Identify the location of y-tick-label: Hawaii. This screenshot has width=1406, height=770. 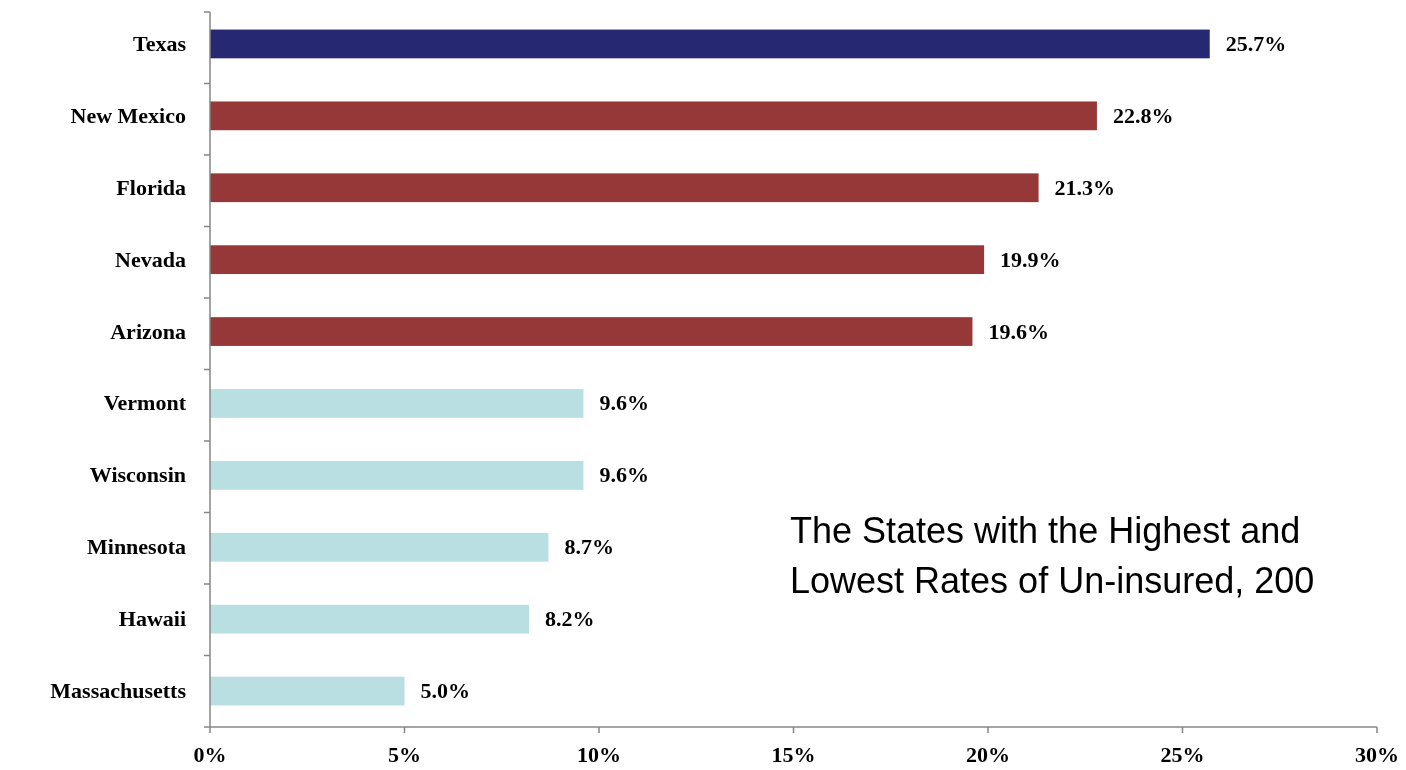
(152, 619).